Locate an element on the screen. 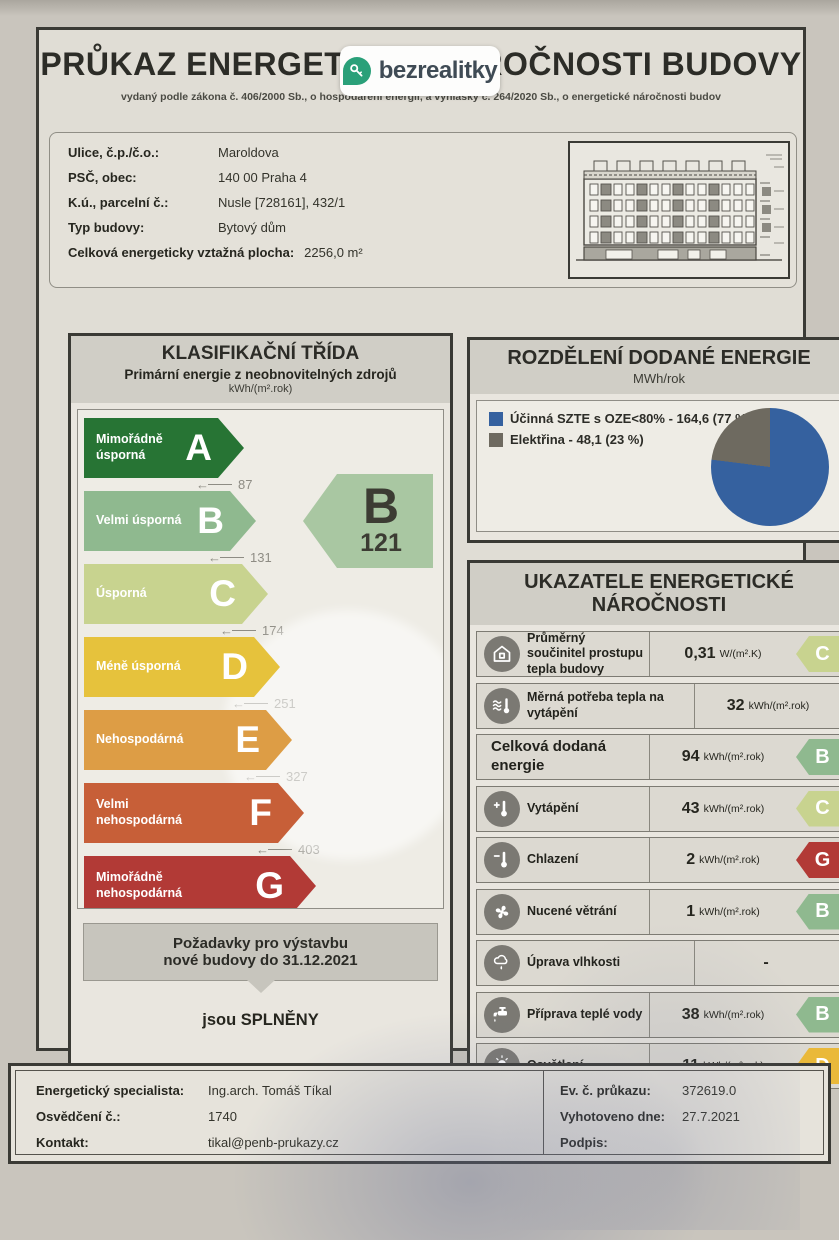 Image resolution: width=839 pixels, height=1240 pixels. table-row-total-energy: Celková dodaná energie 94 kWh/(m².rok) B is located at coordinates (657, 757).